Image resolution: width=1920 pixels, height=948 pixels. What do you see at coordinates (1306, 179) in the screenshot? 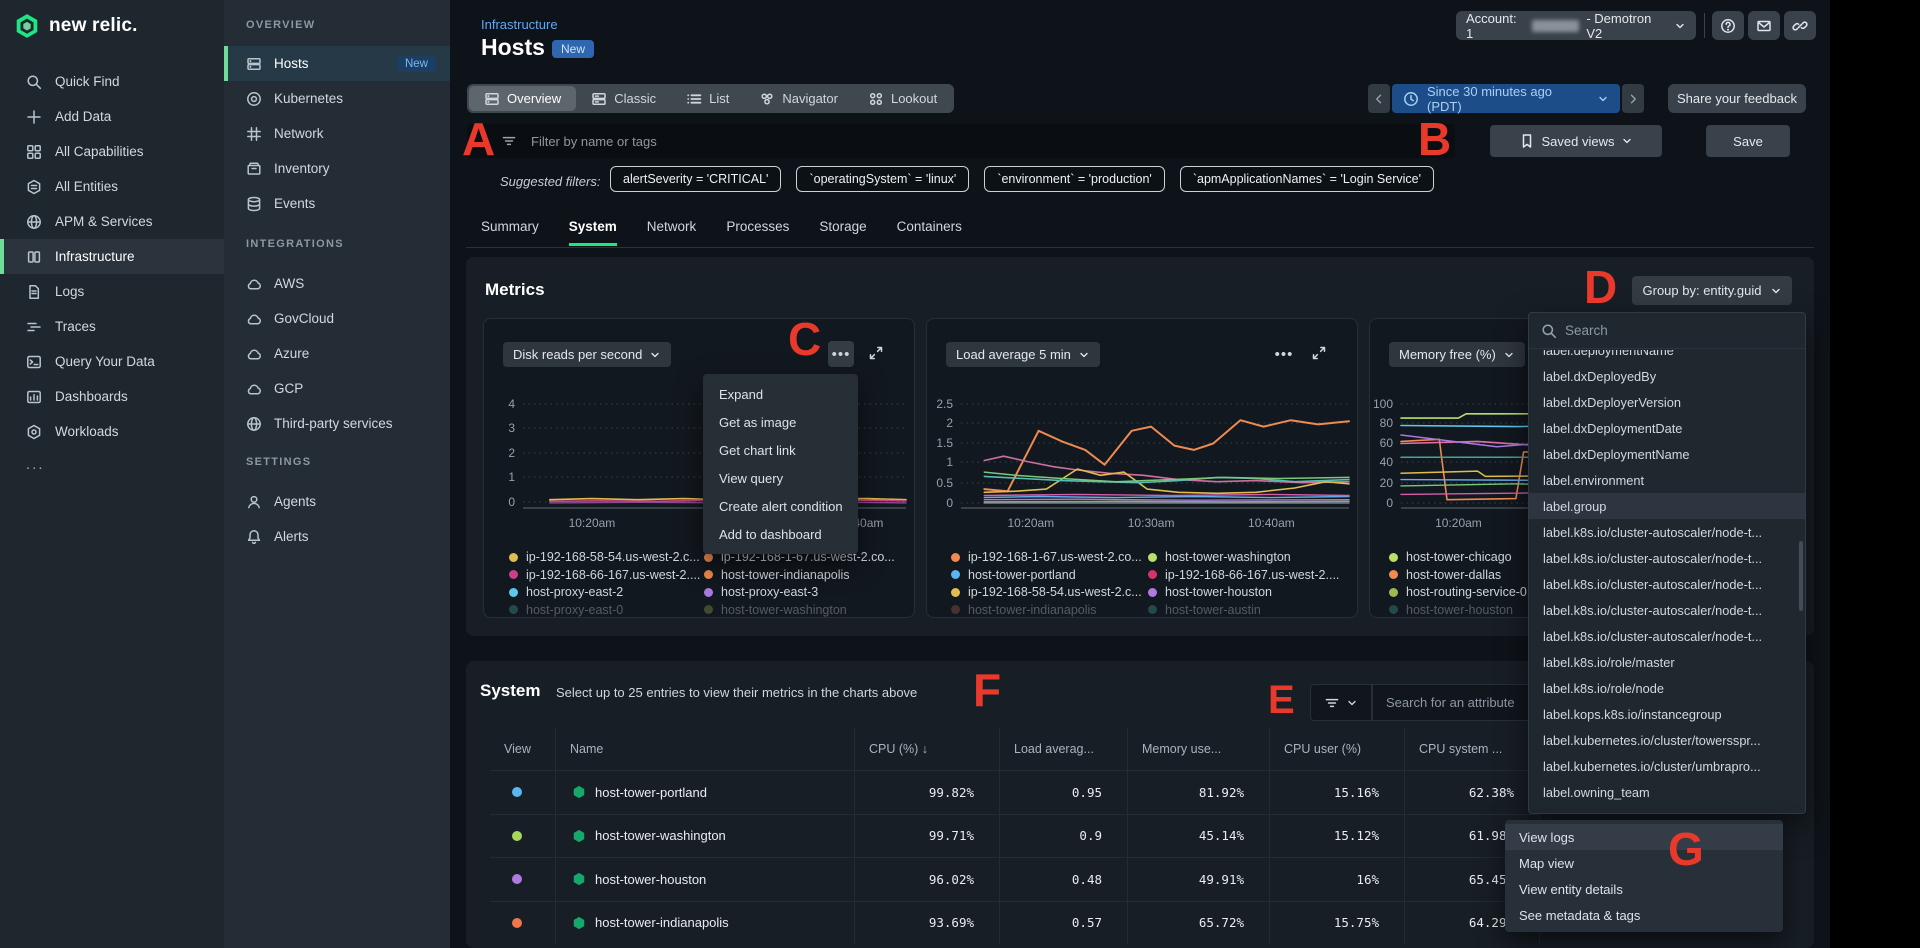
I see `suggested-filter-chip: `apmApplicationNames` = 'Login Service'` at bounding box center [1306, 179].